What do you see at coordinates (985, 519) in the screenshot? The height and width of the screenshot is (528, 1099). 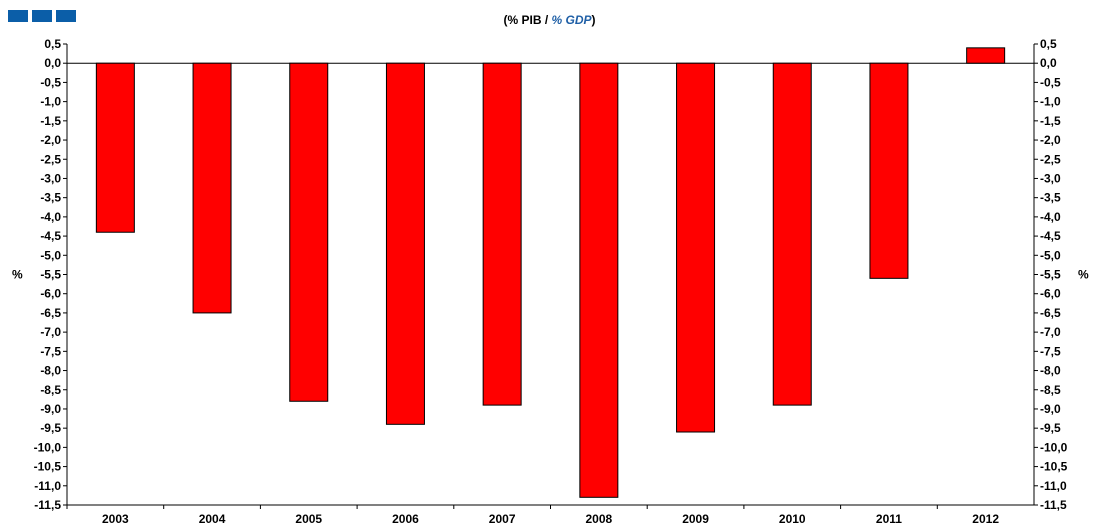 I see `x-tick-label: 2012` at bounding box center [985, 519].